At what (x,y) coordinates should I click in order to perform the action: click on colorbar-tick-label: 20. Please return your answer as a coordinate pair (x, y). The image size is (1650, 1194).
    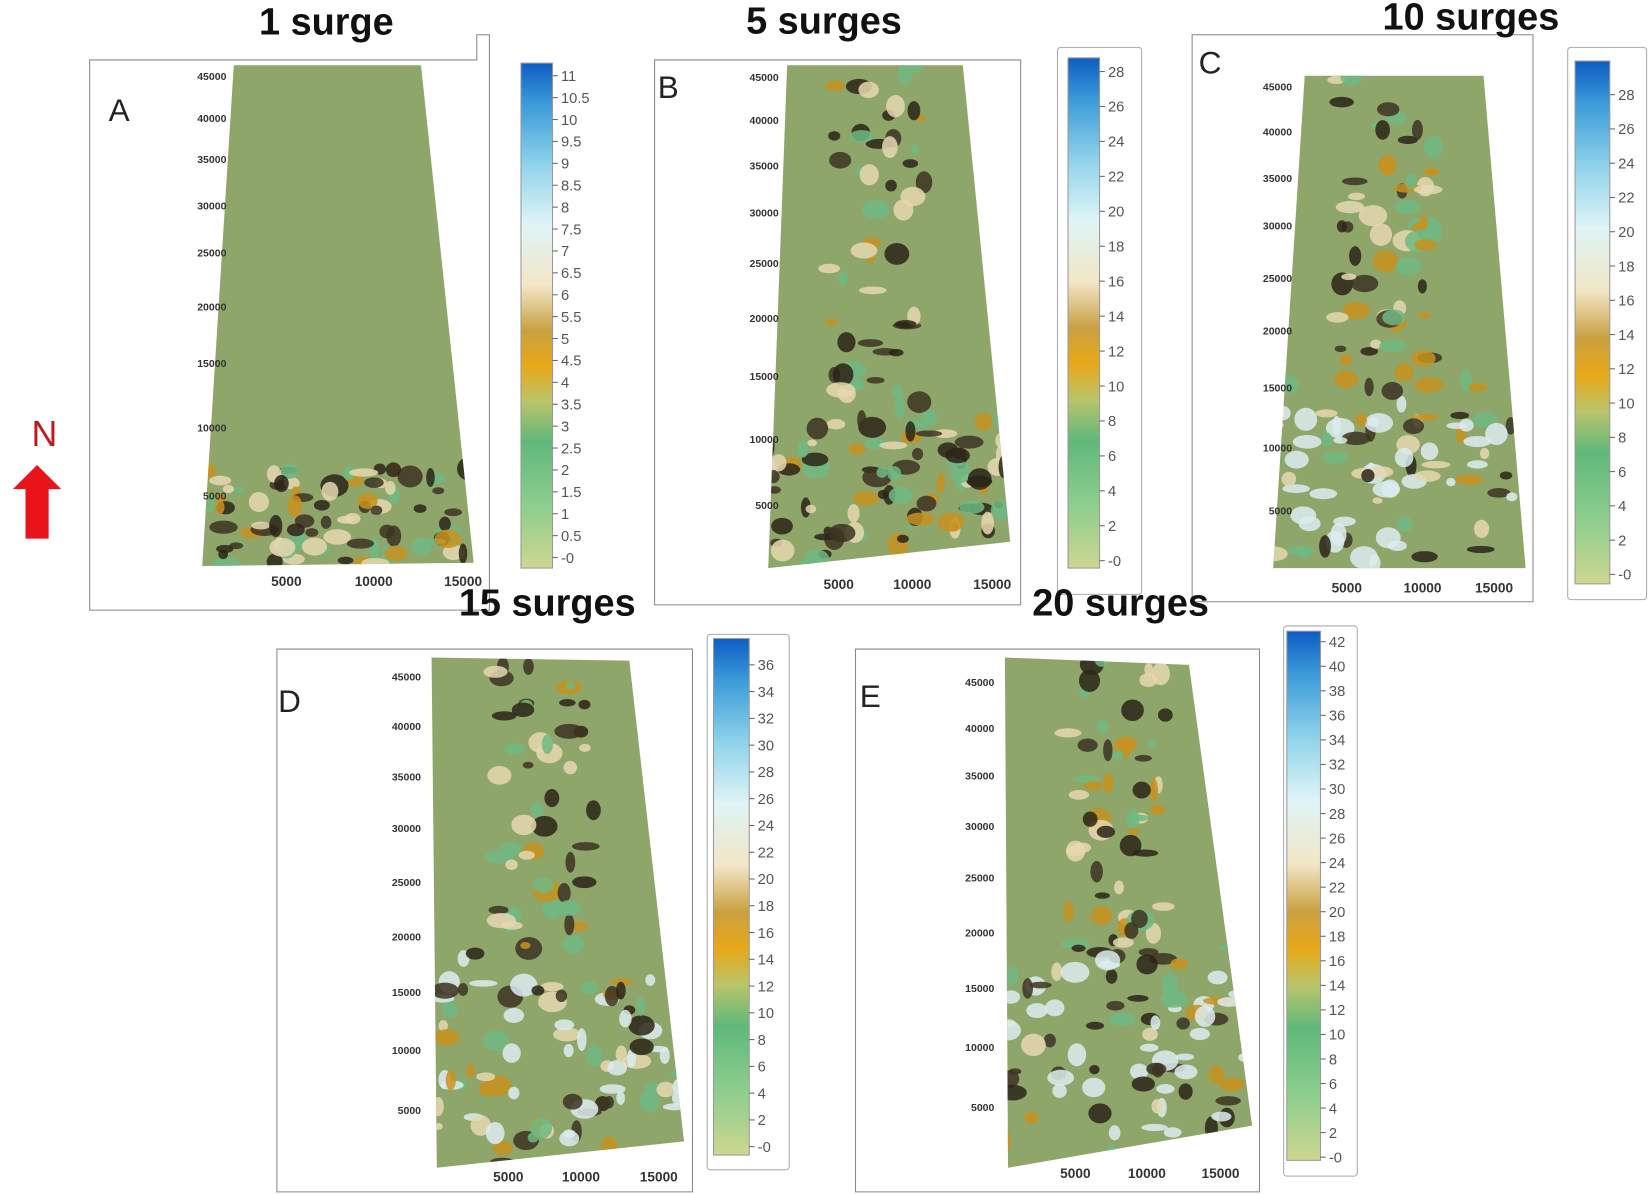
    Looking at the image, I should click on (1116, 213).